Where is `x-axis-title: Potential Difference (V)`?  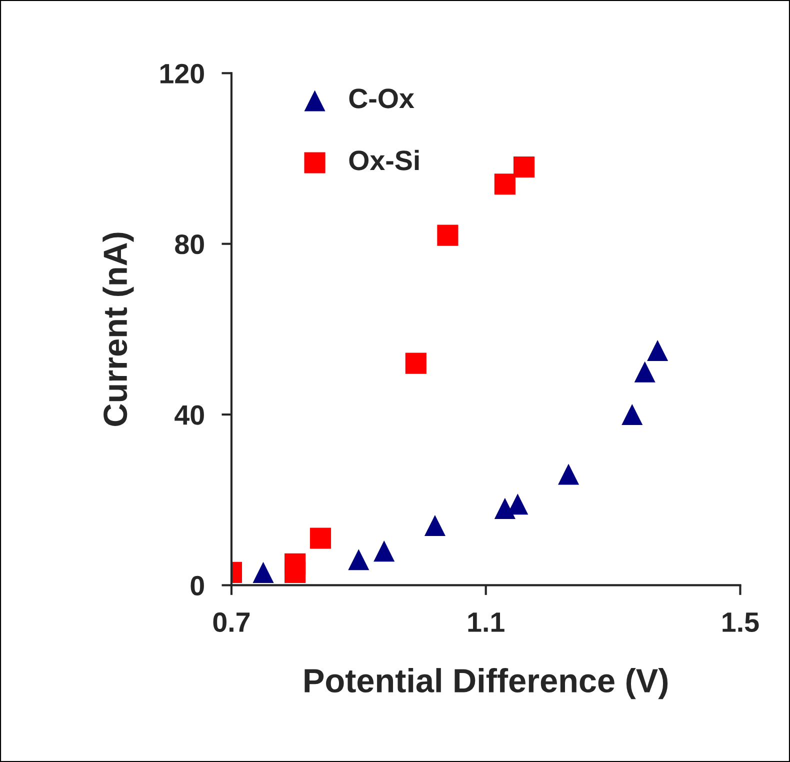
x-axis-title: Potential Difference (V) is located at coordinates (486, 684).